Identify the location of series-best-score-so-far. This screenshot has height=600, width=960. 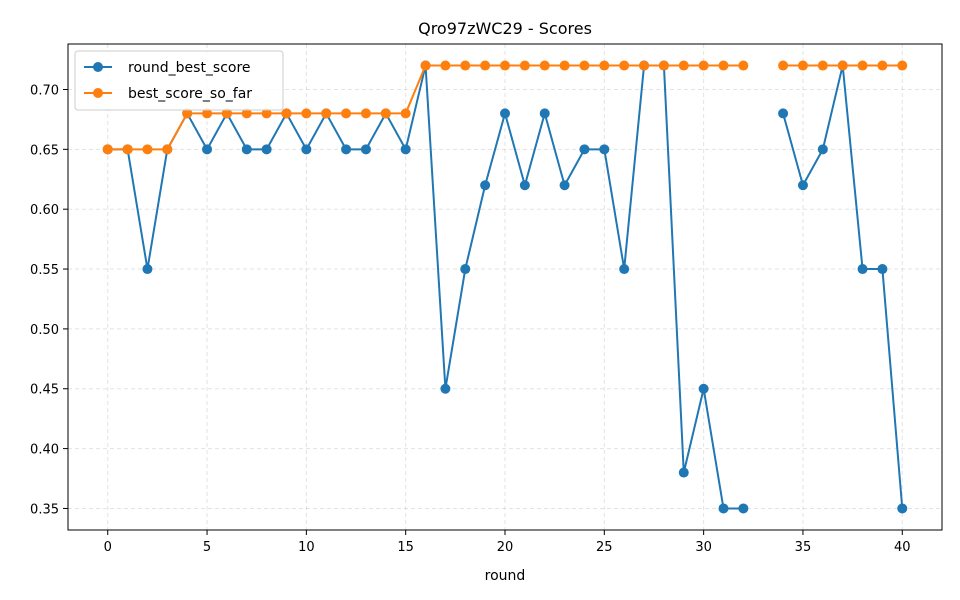
(505, 107).